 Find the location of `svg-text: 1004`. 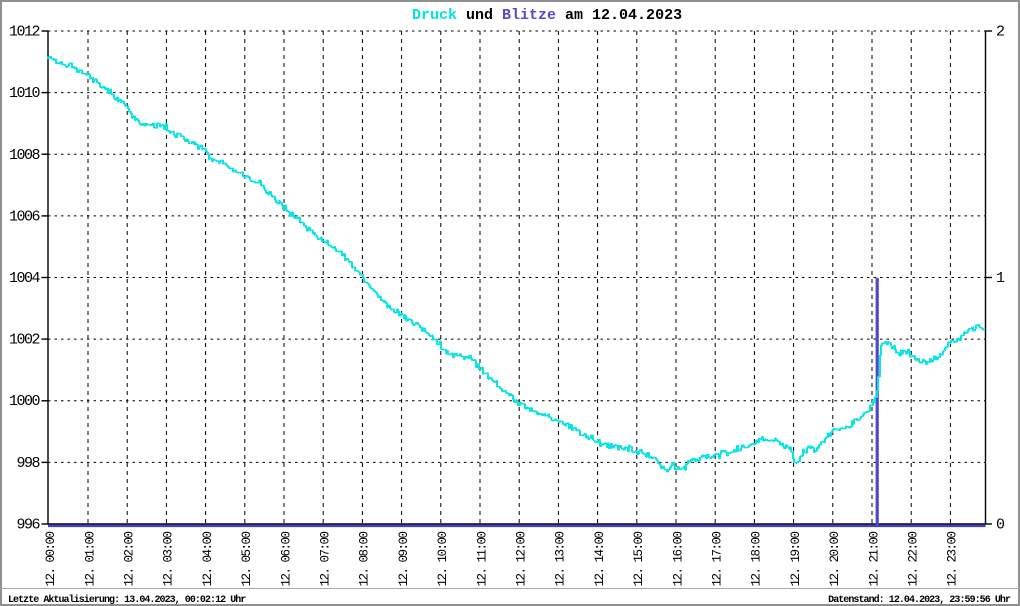

svg-text: 1004 is located at coordinates (25, 278).